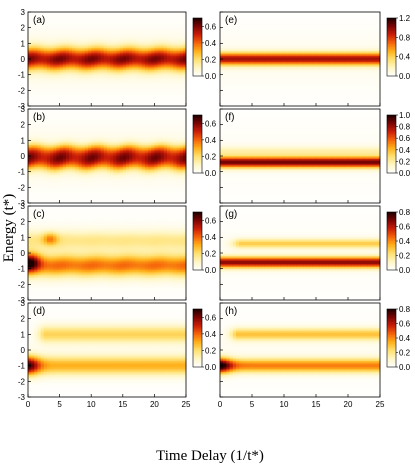  What do you see at coordinates (23, 59) in the screenshot?
I see `y-tick-label: 0` at bounding box center [23, 59].